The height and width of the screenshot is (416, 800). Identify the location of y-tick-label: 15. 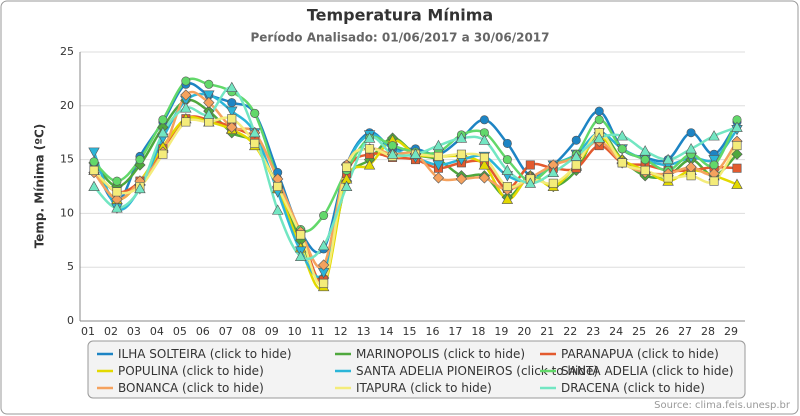
(67, 159).